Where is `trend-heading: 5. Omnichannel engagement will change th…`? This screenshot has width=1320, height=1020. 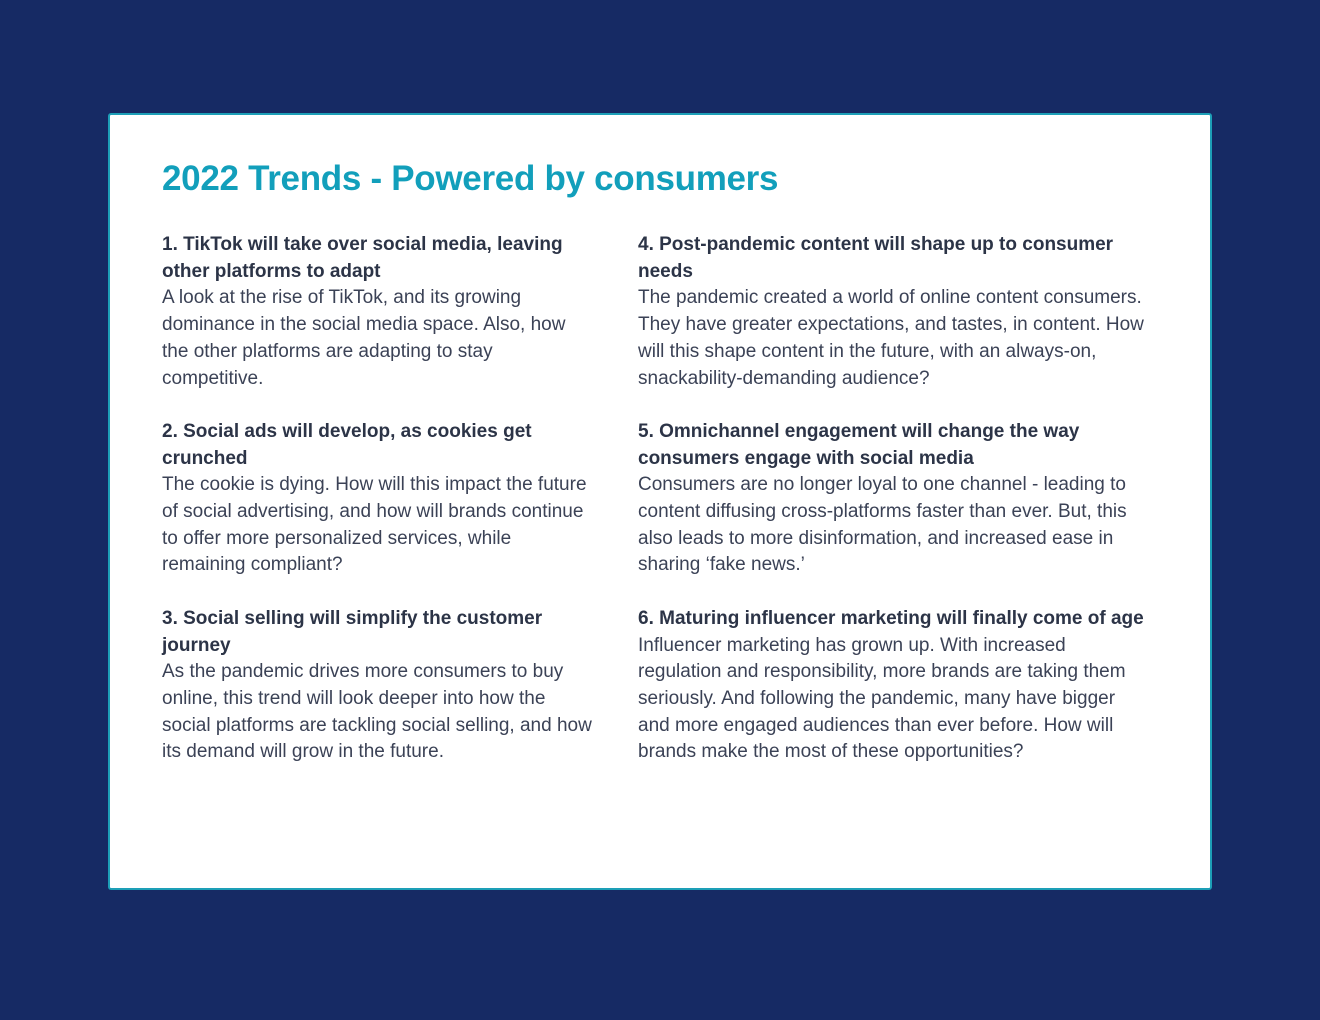 trend-heading: 5. Omnichannel engagement will change th… is located at coordinates (859, 444).